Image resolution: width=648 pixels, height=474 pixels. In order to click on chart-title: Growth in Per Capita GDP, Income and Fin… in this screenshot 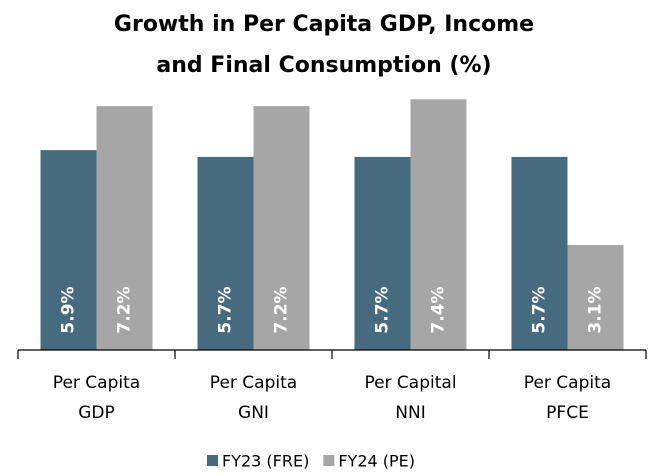, I will do `click(324, 45)`.